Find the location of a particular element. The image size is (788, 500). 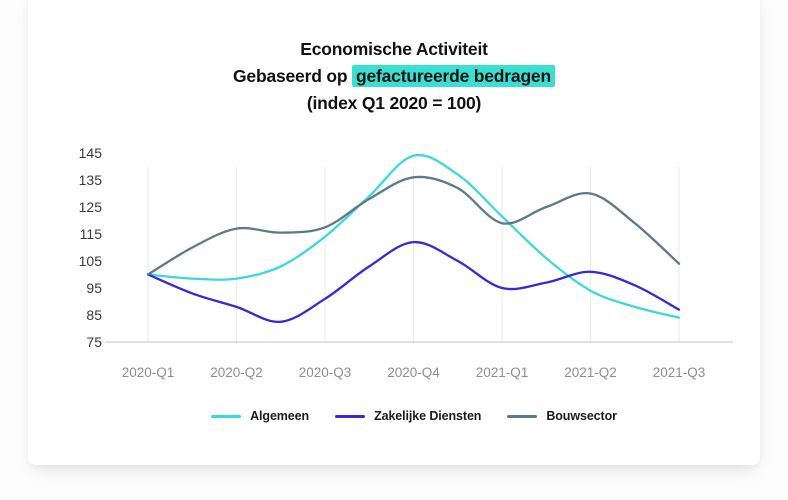

legend-item-zakelijke-diensten: Zakelijke Diensten is located at coordinates (408, 416).